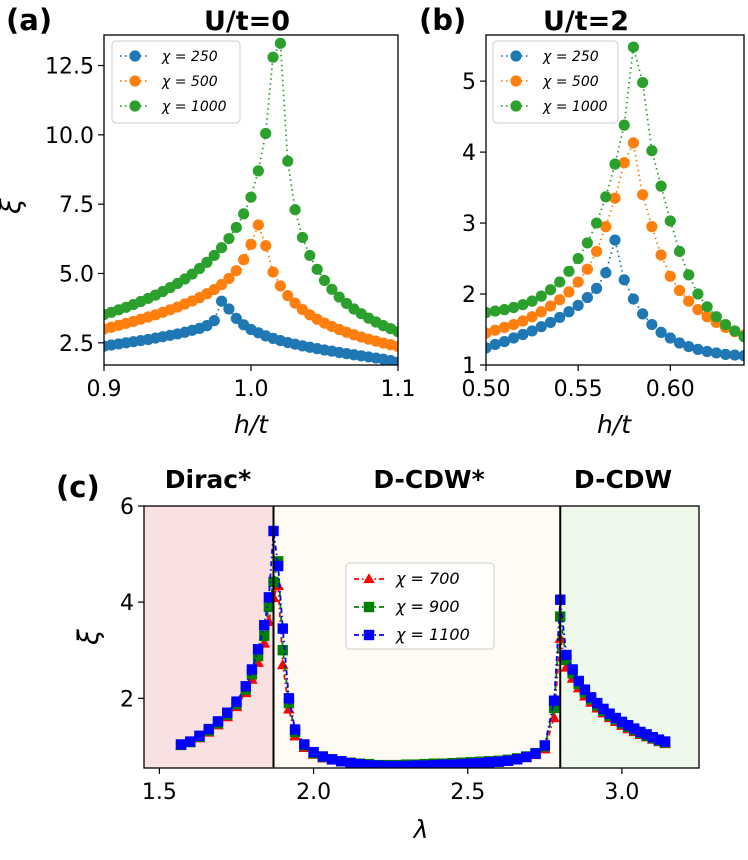 This screenshot has width=748, height=860. Describe the element at coordinates (623, 479) in the screenshot. I see `phase-label-dcdw: D-CDW` at that location.